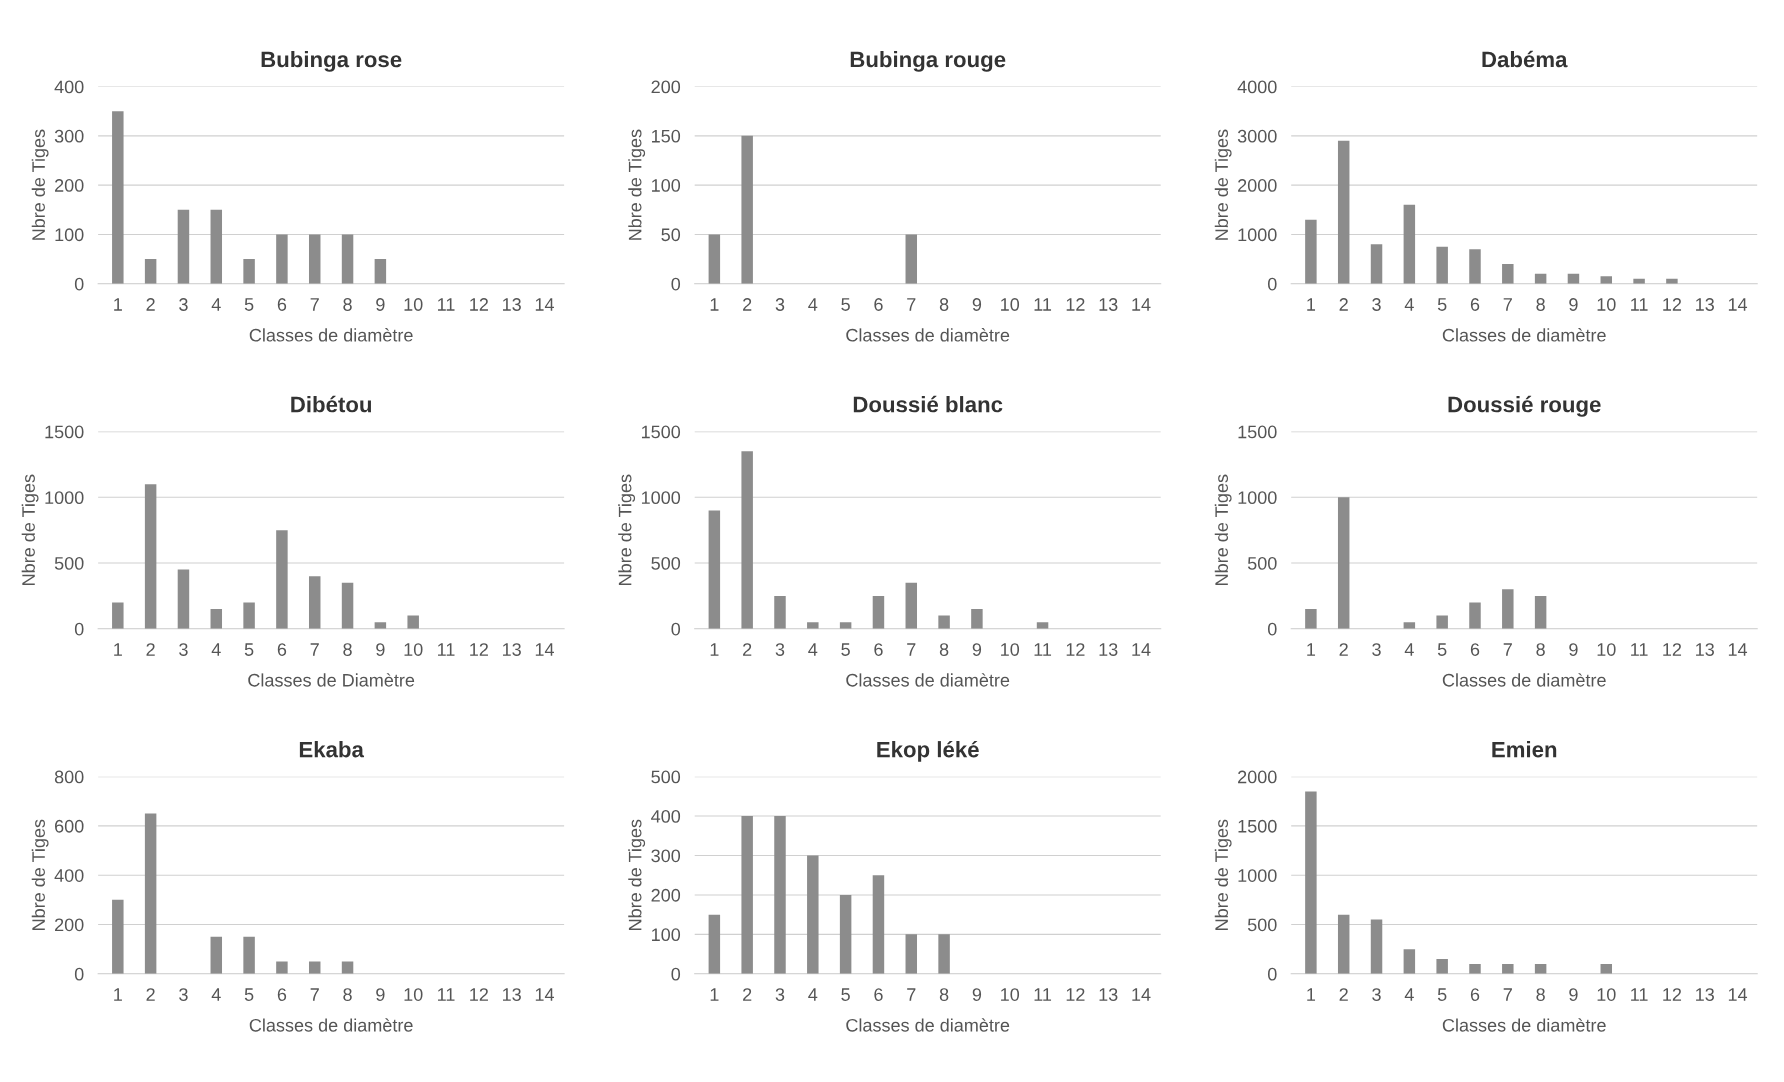 This screenshot has width=1784, height=1082. I want to click on chart-title: Doussié blanc, so click(928, 404).